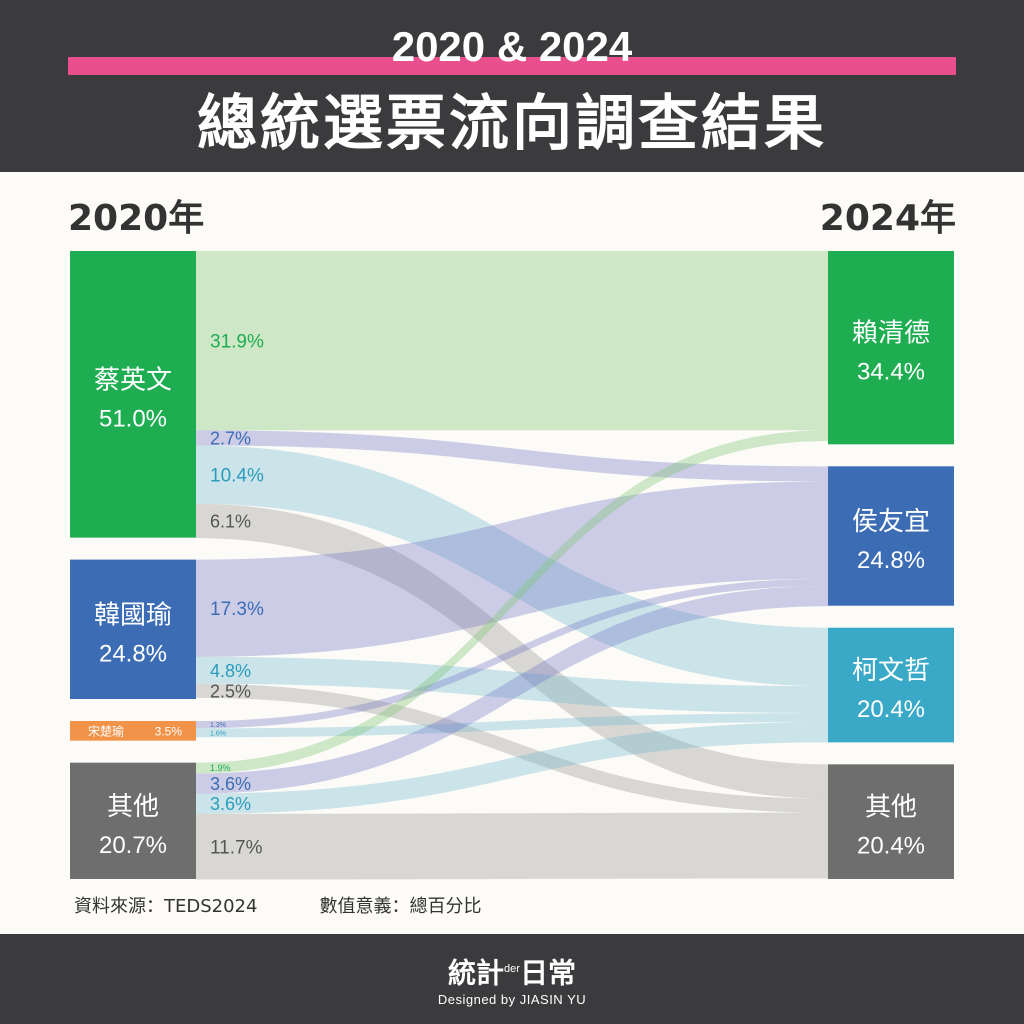 This screenshot has height=1024, width=1024. What do you see at coordinates (476, 973) in the screenshot?
I see `logo-main: 統計` at bounding box center [476, 973].